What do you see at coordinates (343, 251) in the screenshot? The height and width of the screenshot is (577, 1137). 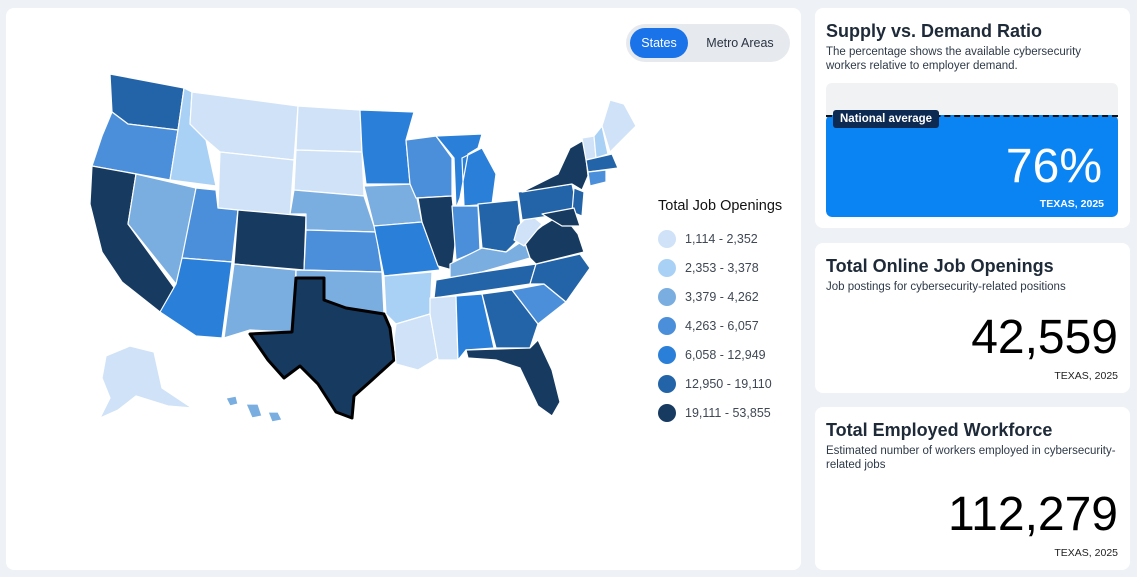 I see `state-kansas` at bounding box center [343, 251].